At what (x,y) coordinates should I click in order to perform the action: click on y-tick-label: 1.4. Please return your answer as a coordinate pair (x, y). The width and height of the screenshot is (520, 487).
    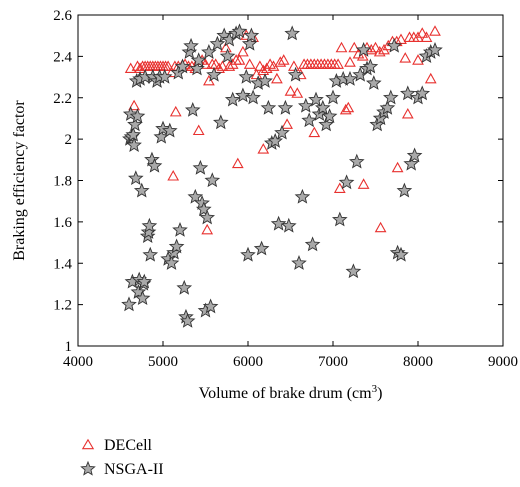
    Looking at the image, I should click on (62, 264).